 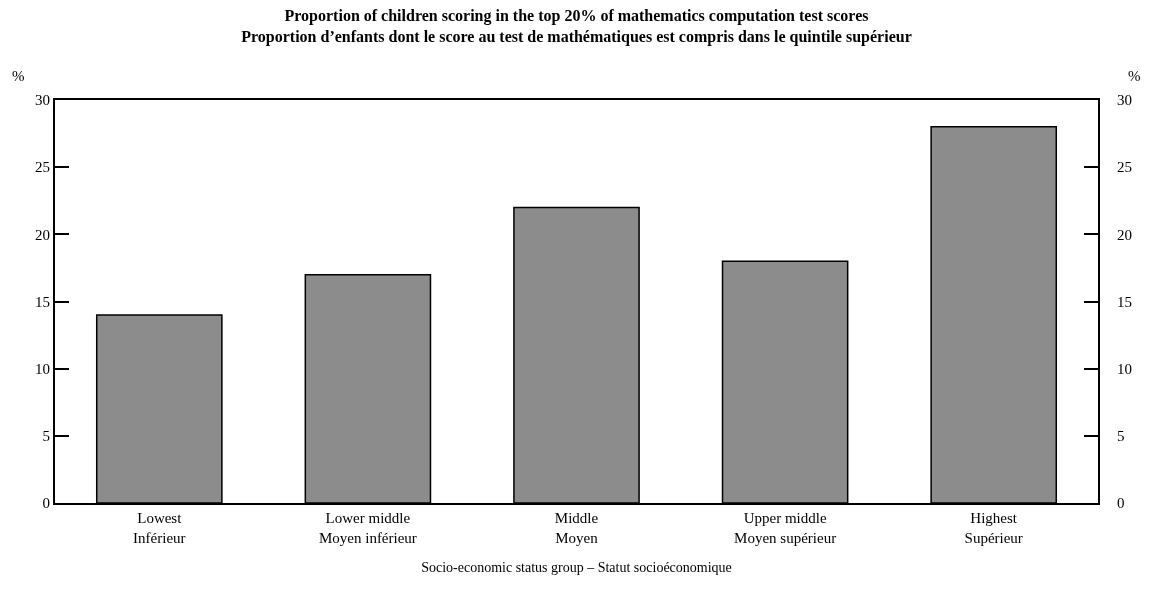 I want to click on y-axis-title: %, so click(x=18, y=76).